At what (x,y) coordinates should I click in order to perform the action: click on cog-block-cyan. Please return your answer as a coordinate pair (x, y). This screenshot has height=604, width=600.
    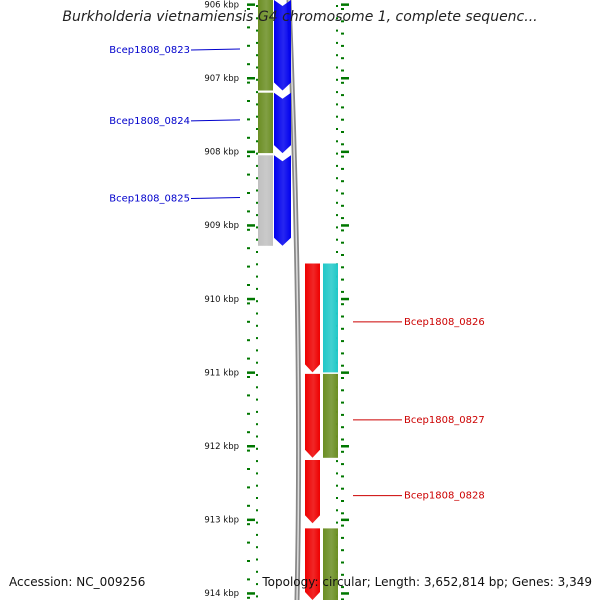
    Looking at the image, I should click on (330, 318).